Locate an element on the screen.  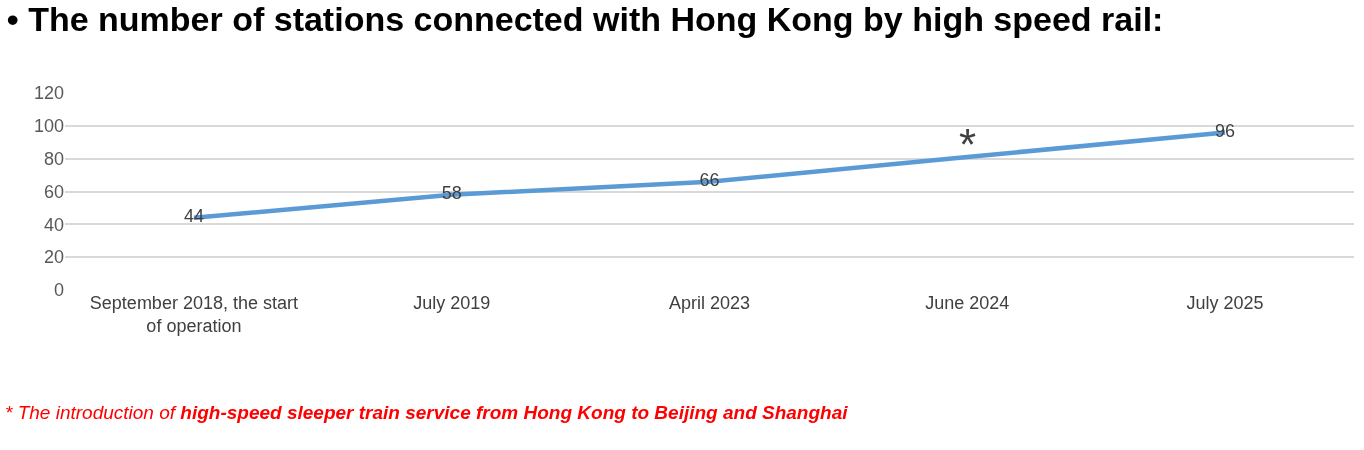
text: high-speed sleeper train service from Hong Kong to Beijing and Shanghai is located at coordinates (514, 412).